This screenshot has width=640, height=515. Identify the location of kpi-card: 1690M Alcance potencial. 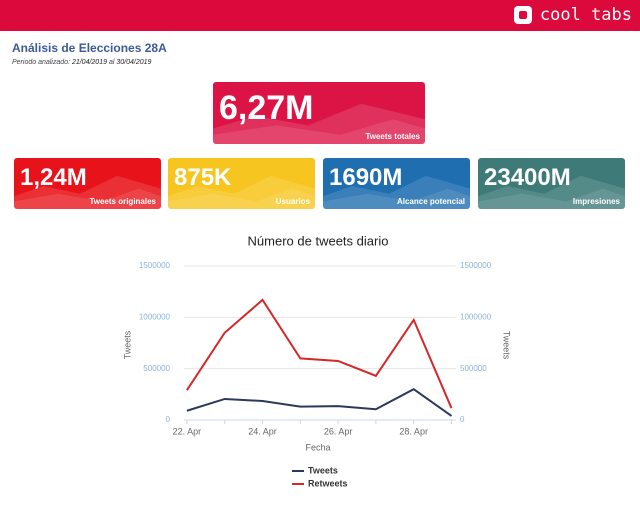
(396, 183).